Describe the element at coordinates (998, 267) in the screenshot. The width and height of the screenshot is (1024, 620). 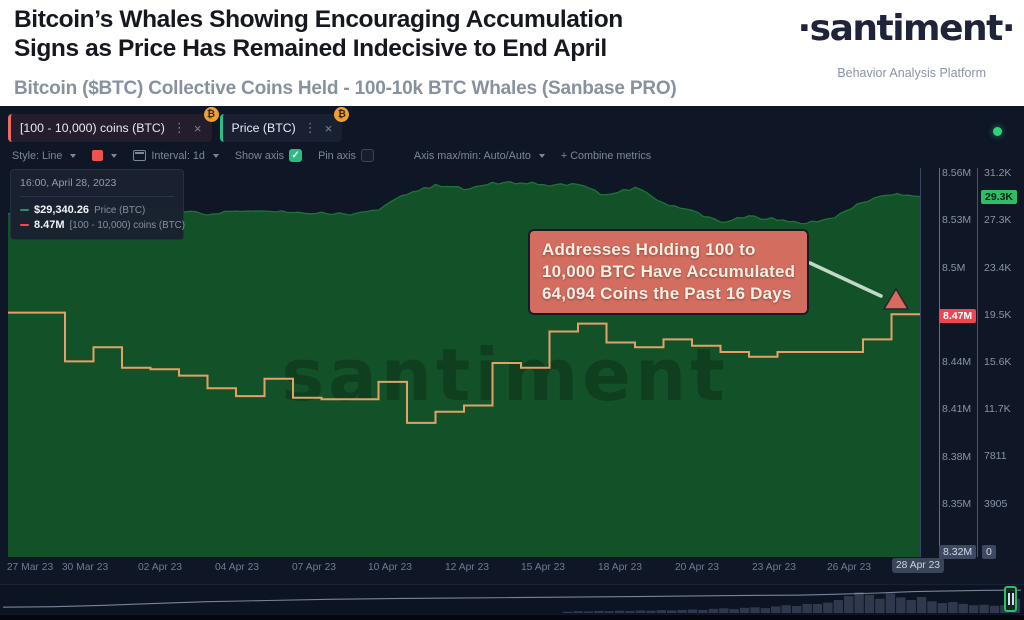
I see `price-axis-tick: 23.4K` at that location.